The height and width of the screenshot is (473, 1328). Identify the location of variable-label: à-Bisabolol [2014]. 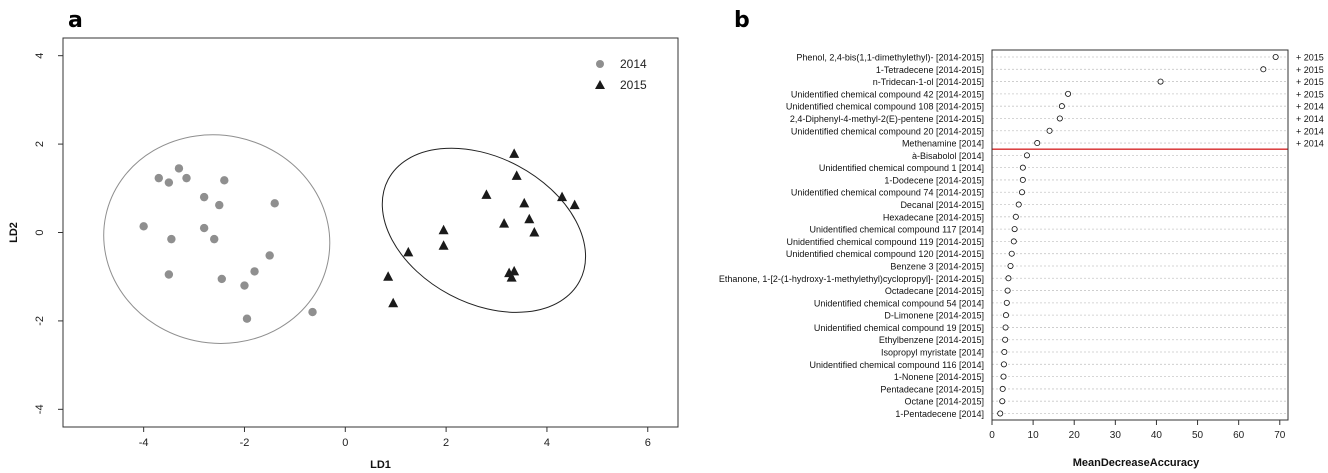
(948, 156).